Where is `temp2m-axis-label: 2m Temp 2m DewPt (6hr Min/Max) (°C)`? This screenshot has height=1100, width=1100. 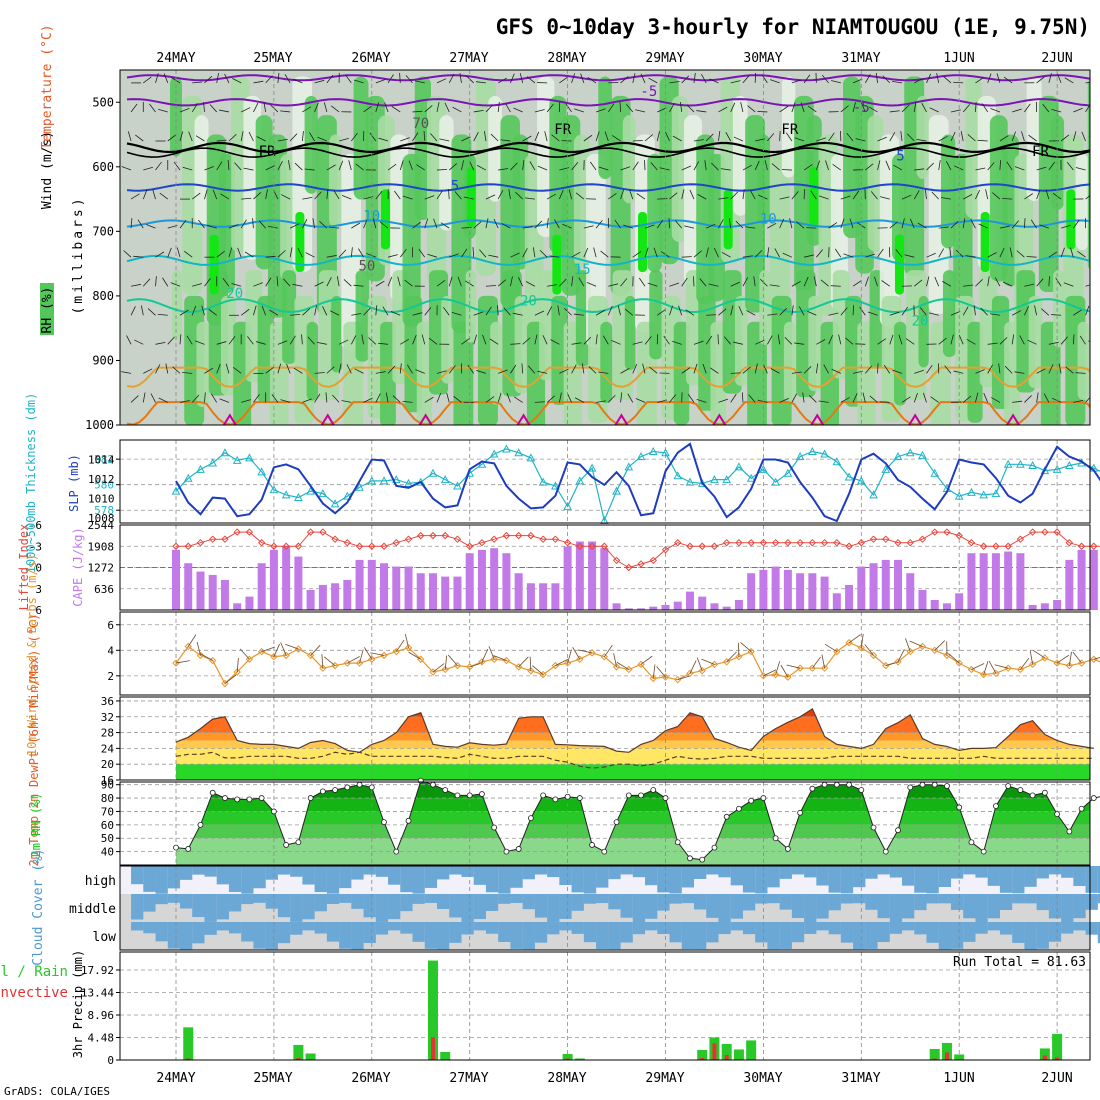
temp2m-axis-label: 2m Temp 2m DewPt (6hr Min/Max) (°C) is located at coordinates (34, 740).